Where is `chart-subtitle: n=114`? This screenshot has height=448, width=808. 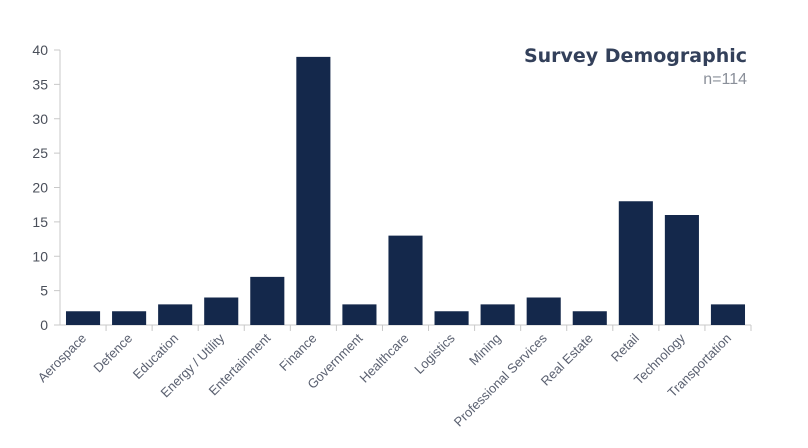
chart-subtitle: n=114 is located at coordinates (725, 79).